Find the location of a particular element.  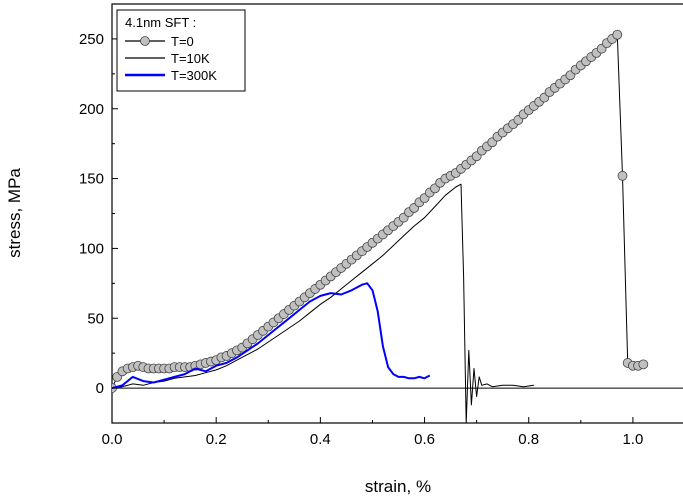

y-axis-title: stress, MPa is located at coordinates (14, 213).